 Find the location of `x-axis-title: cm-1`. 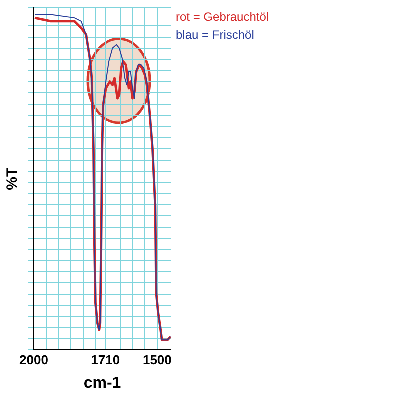

x-axis-title: cm-1 is located at coordinates (103, 383).